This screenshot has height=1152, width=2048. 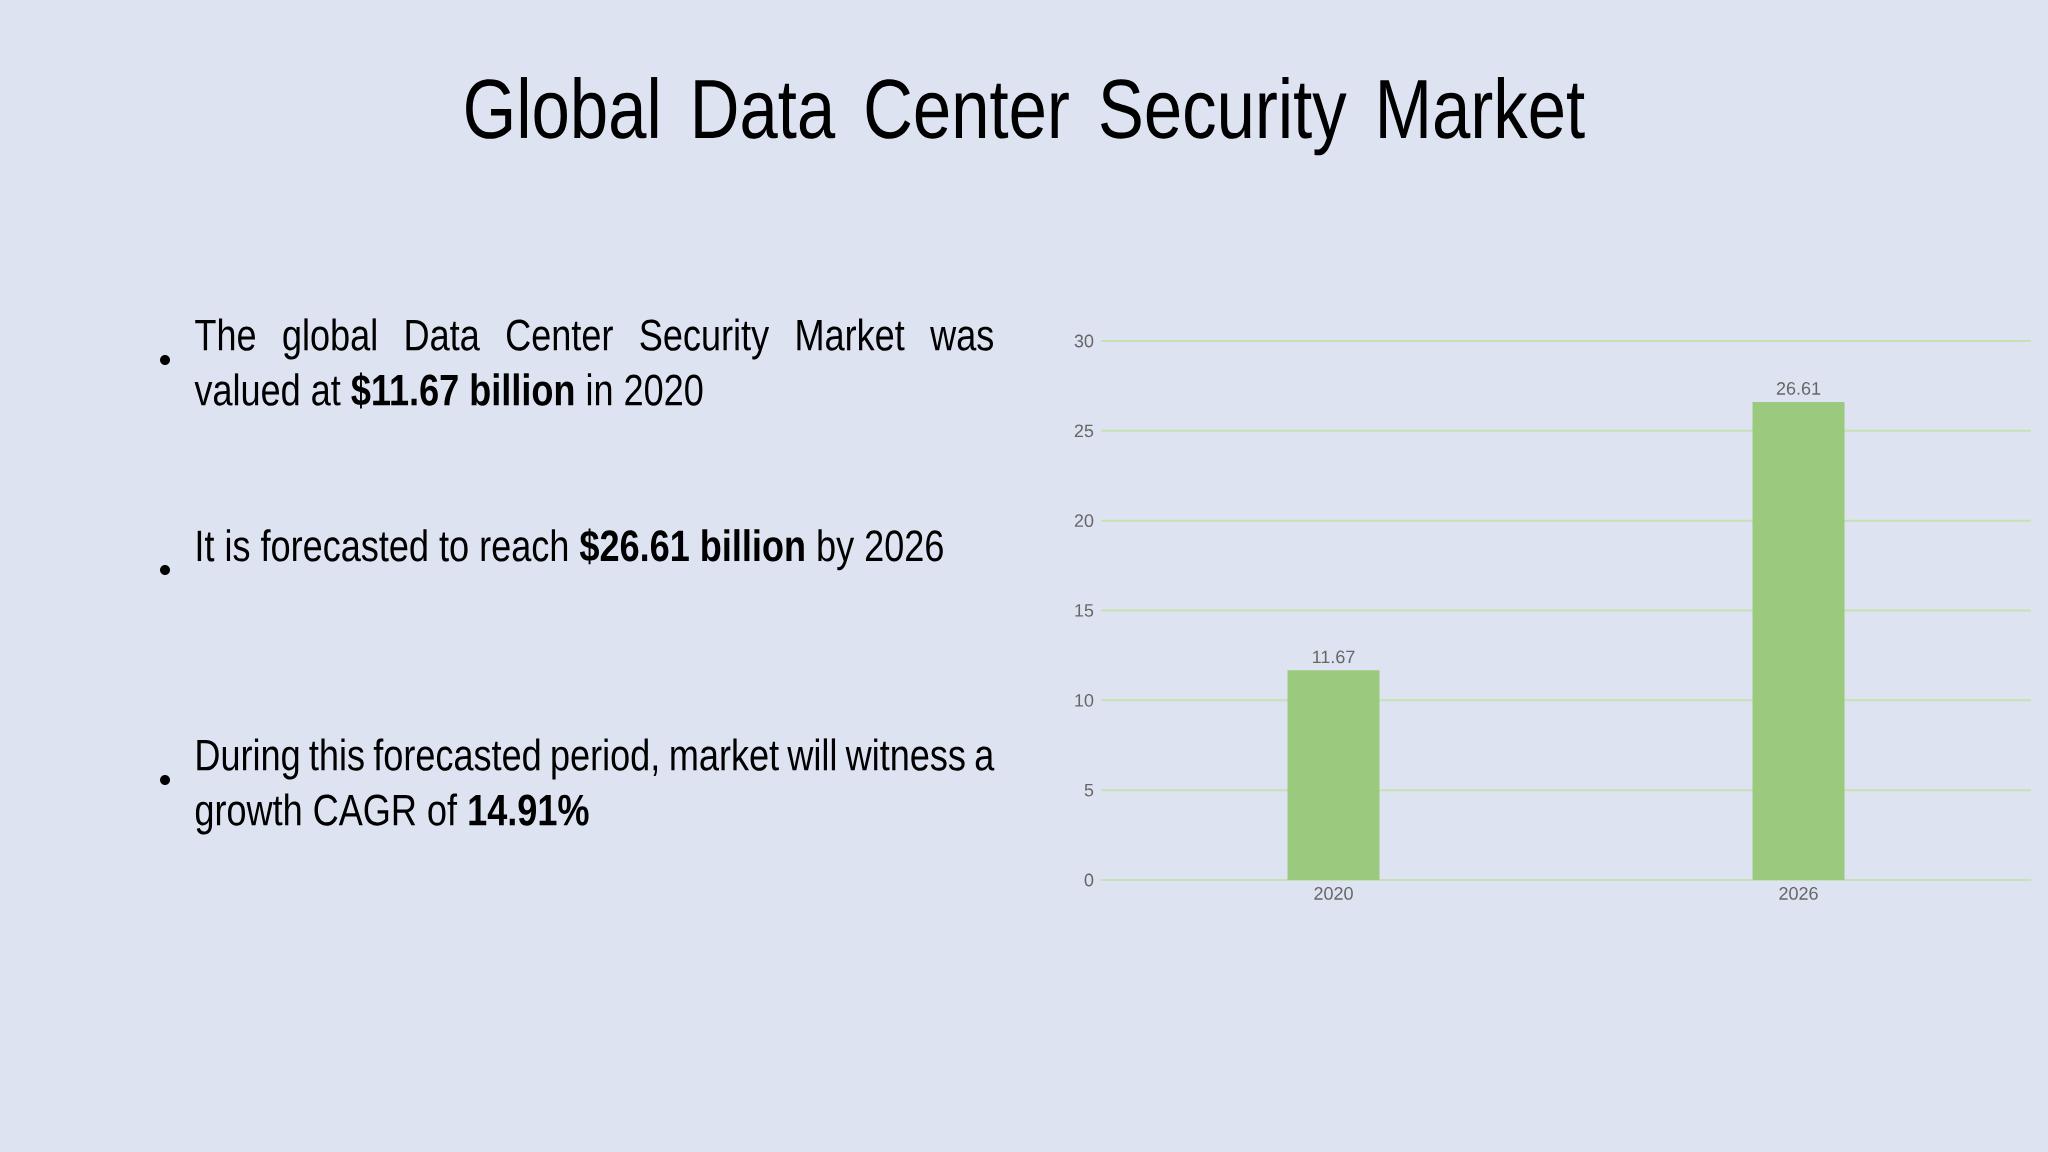 I want to click on text: During this forecasted period, market will witness a growth CAGR of 14.91%, so click(x=595, y=786).